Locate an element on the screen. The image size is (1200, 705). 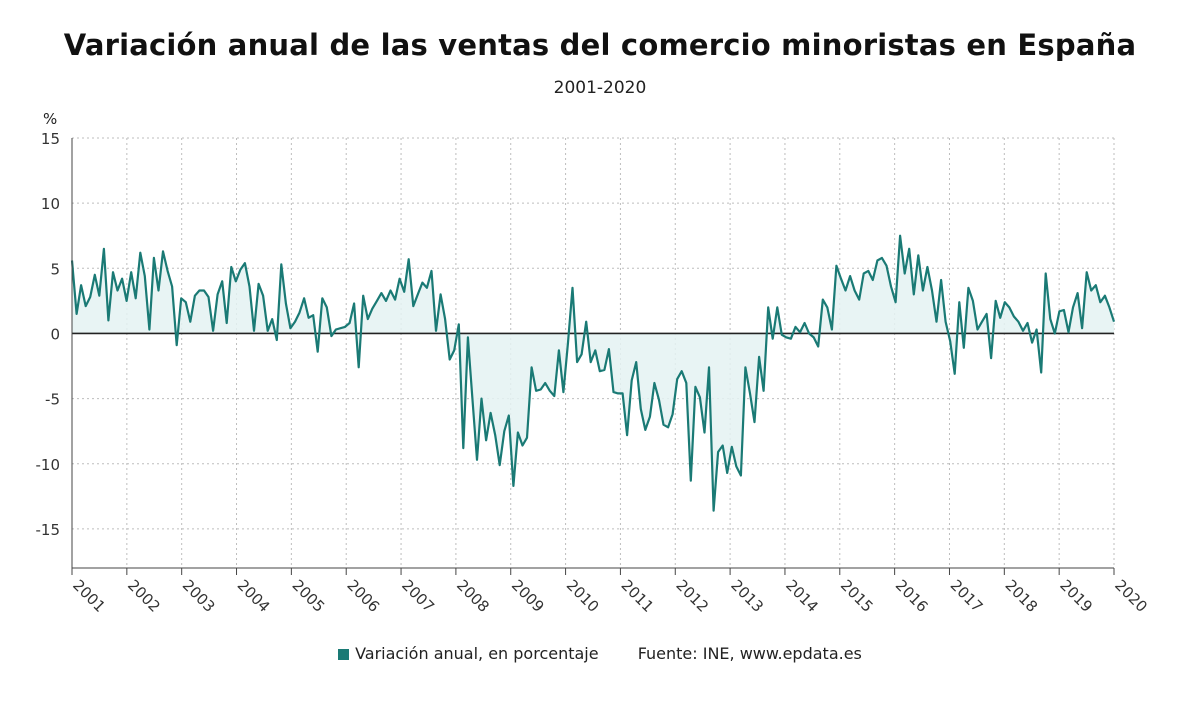
x-tick-label: 2006 is located at coordinates (363, 596).